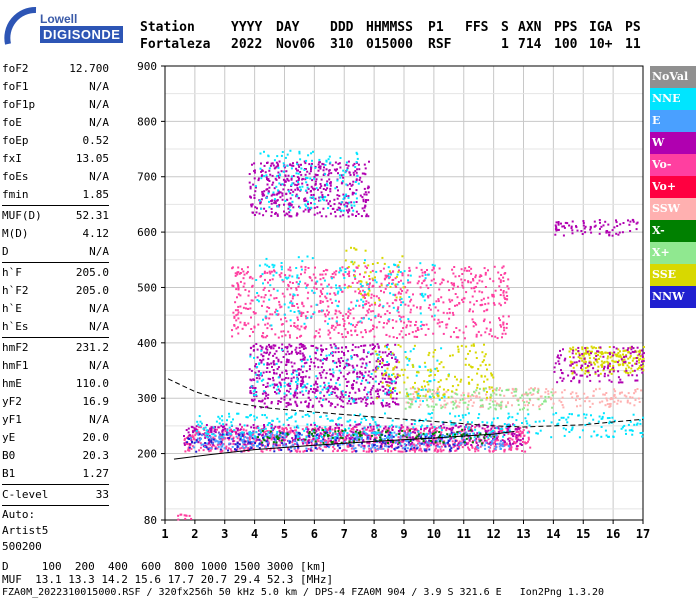 The height and width of the screenshot is (600, 700). What do you see at coordinates (55, 505) in the screenshot?
I see `divider` at bounding box center [55, 505].